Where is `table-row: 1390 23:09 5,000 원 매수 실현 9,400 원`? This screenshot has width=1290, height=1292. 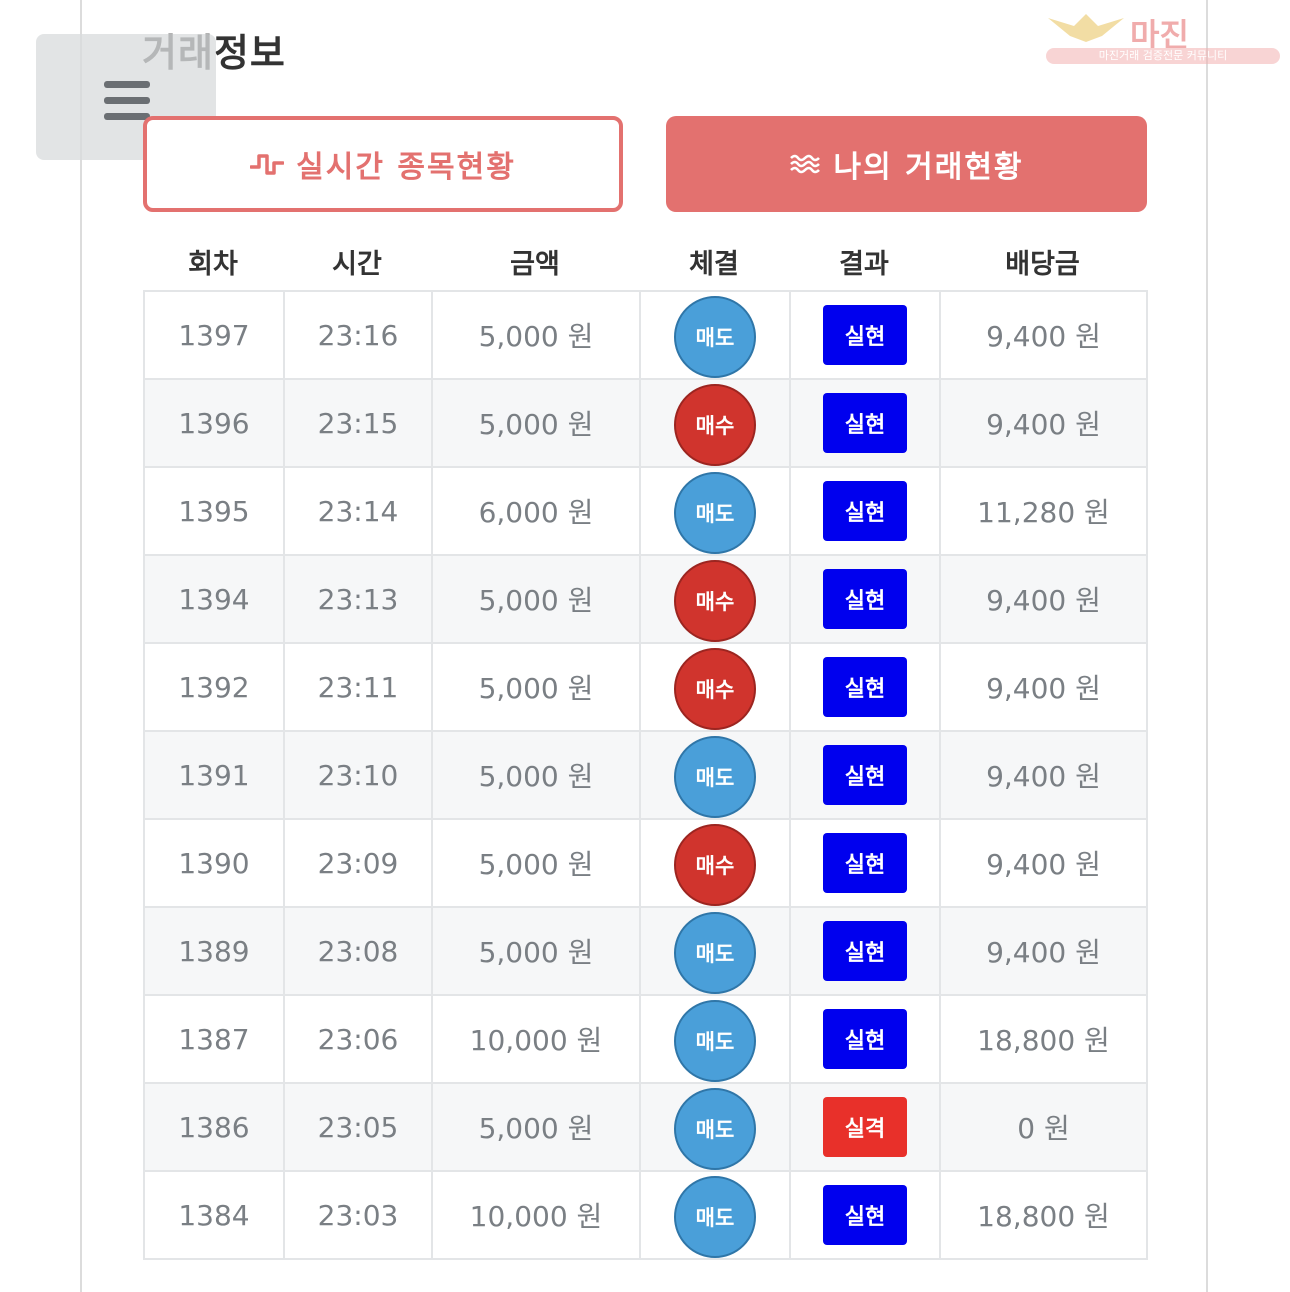
table-row: 1390 23:09 5,000 원 매수 실현 9,400 원 is located at coordinates (645, 863).